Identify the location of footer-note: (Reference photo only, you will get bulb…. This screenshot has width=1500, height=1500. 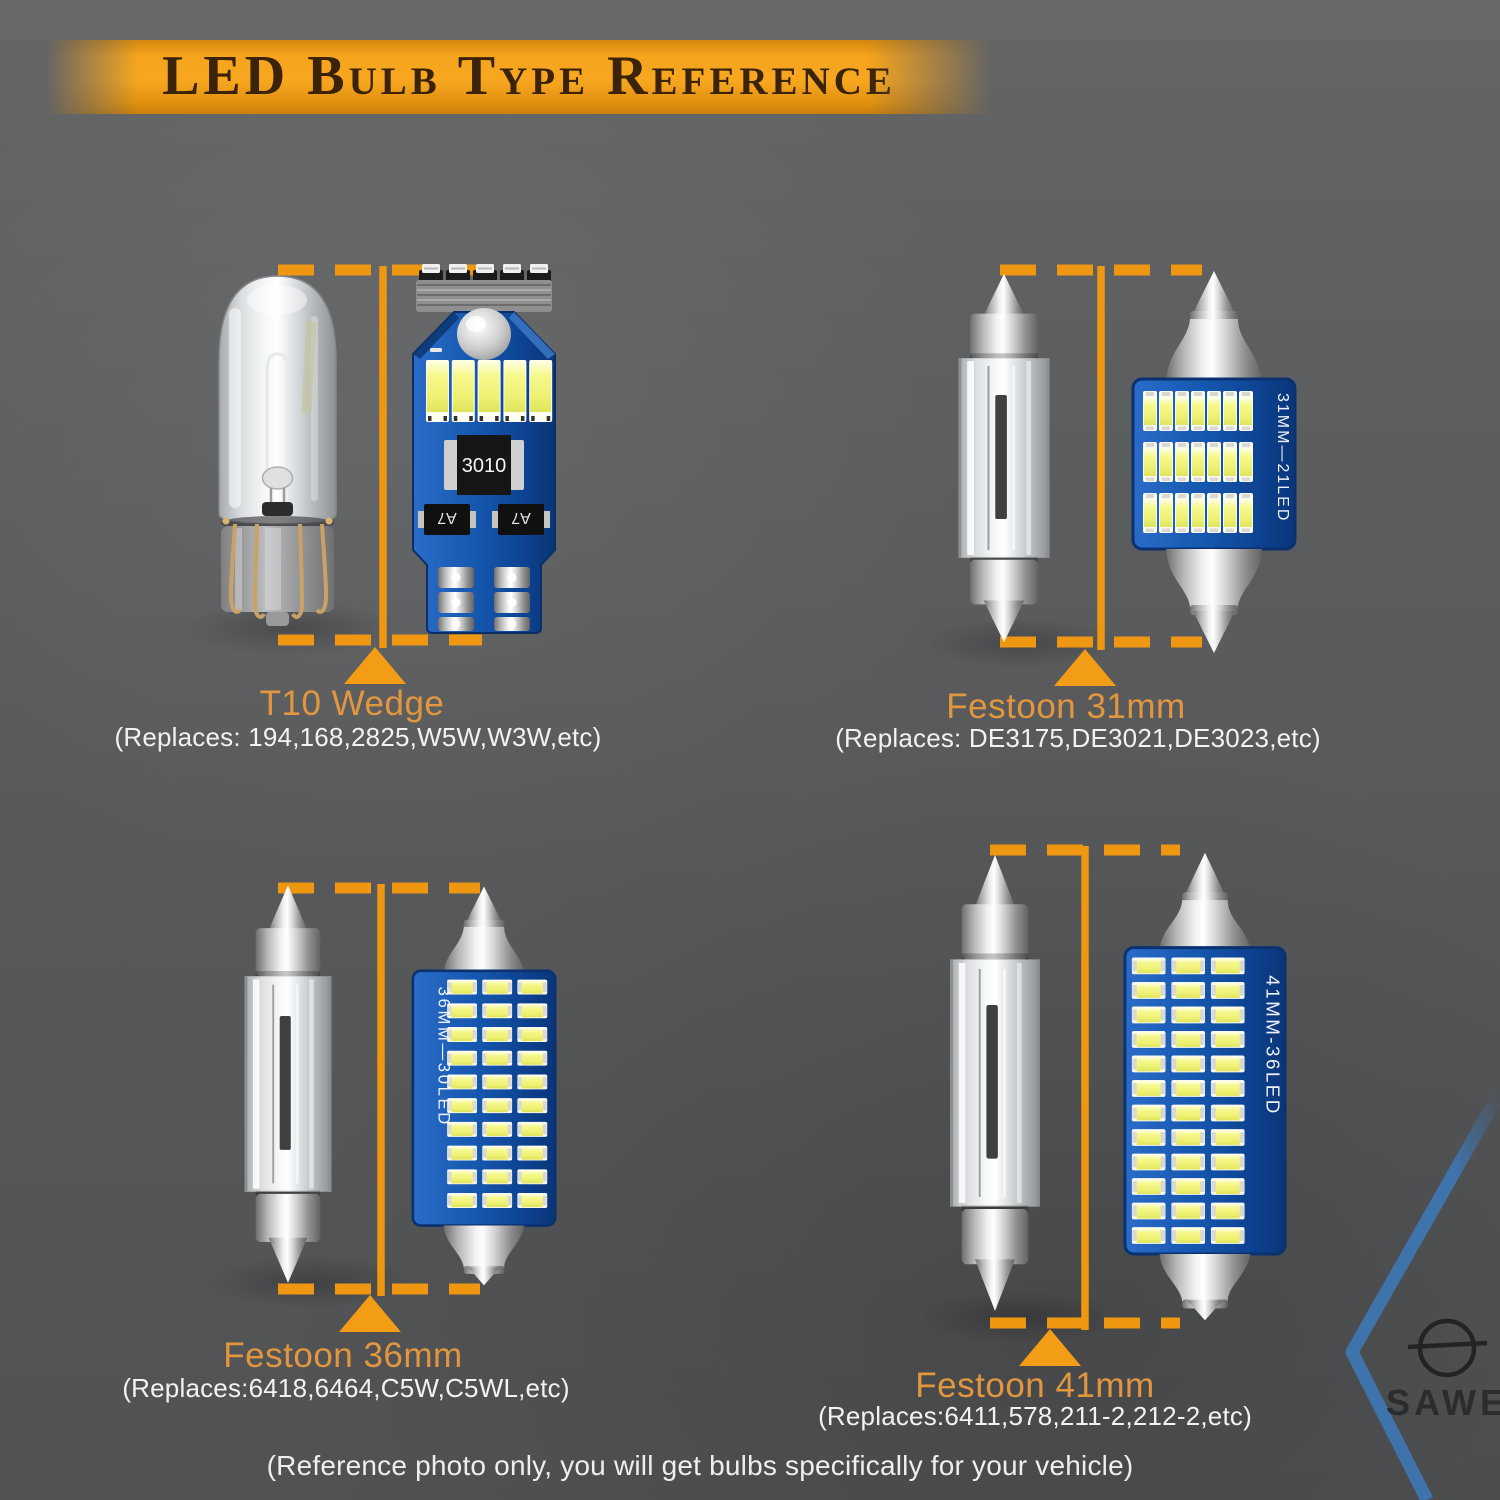
(700, 1465).